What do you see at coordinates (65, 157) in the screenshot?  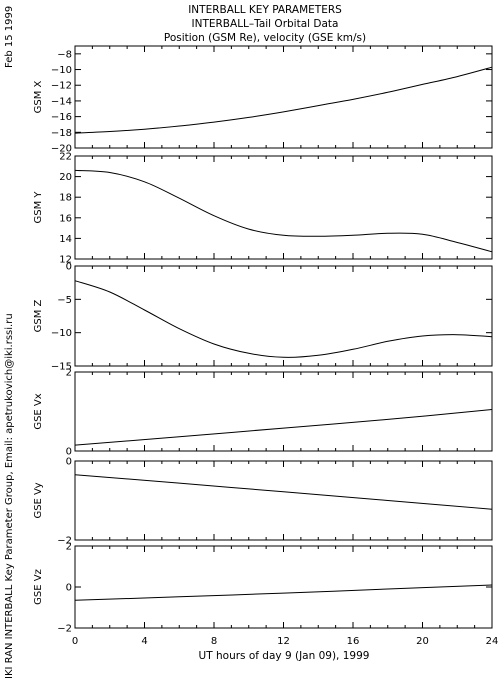 I see `y-tick-label: 22` at bounding box center [65, 157].